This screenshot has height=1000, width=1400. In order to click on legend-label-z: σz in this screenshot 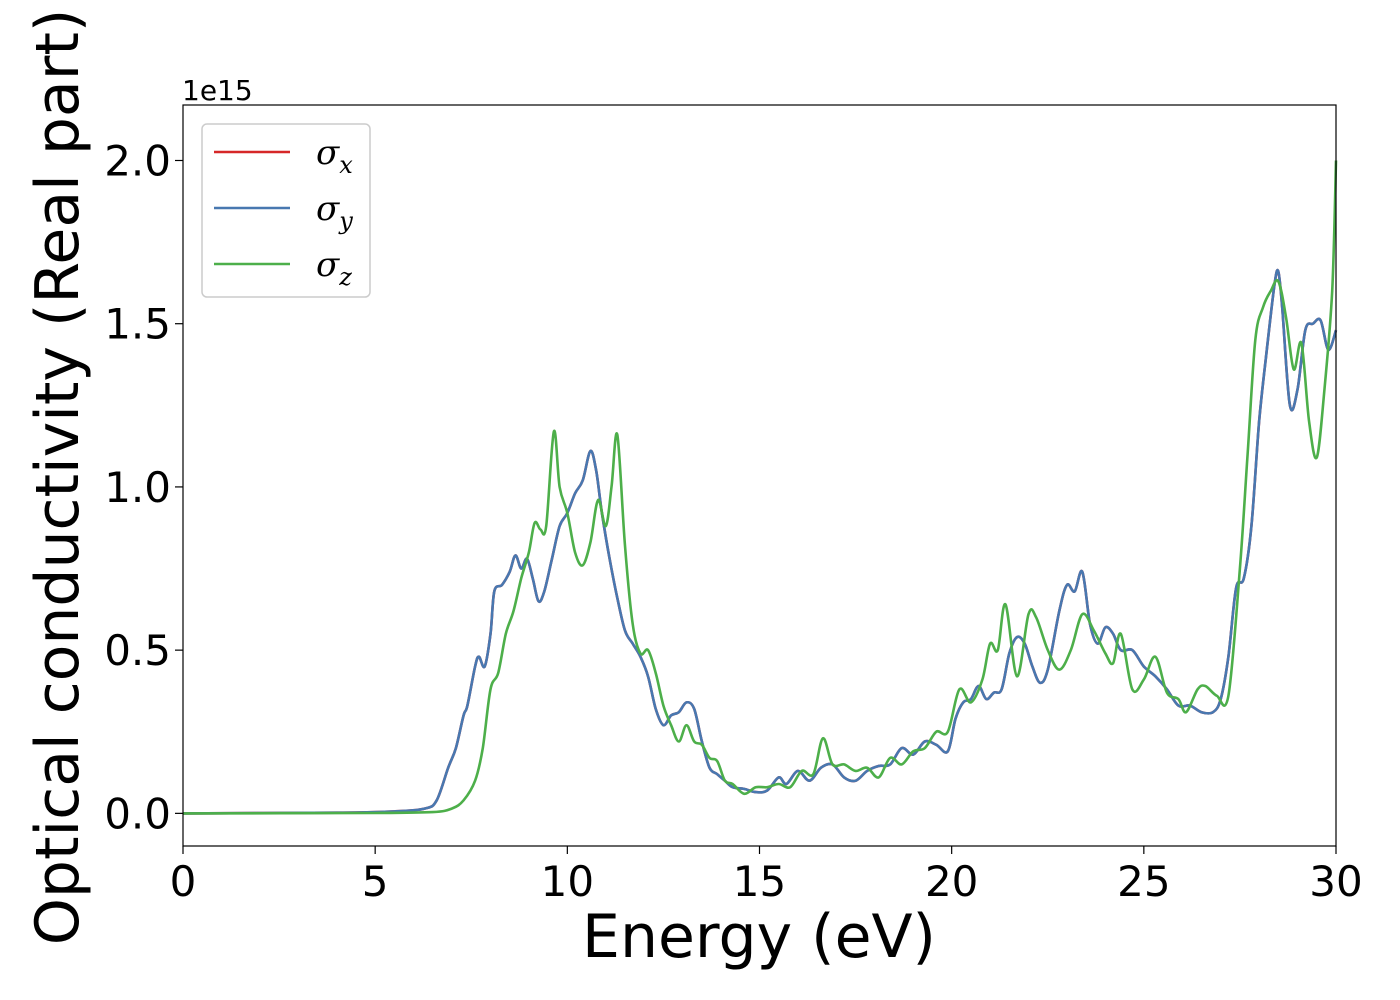, I will do `click(334, 268)`.